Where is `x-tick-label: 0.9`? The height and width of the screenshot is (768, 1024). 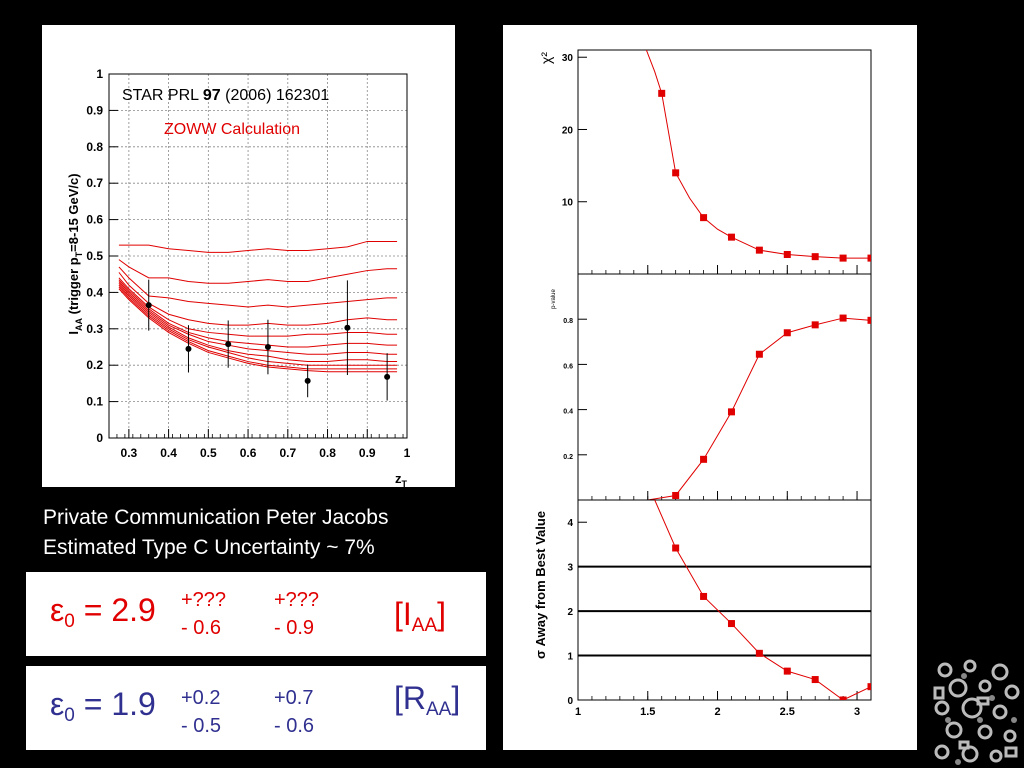 x-tick-label: 0.9 is located at coordinates (367, 453).